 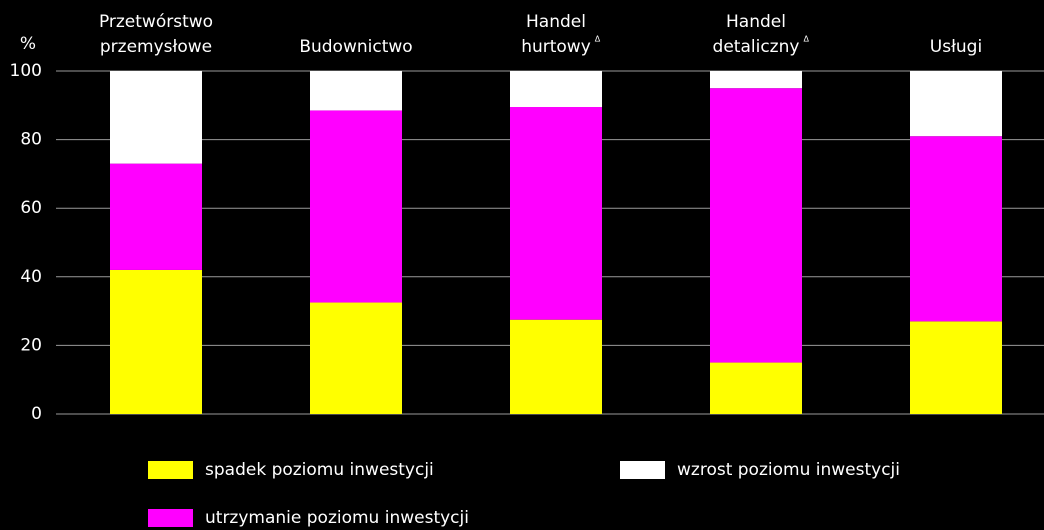 I want to click on y-unit: %, so click(x=28, y=44).